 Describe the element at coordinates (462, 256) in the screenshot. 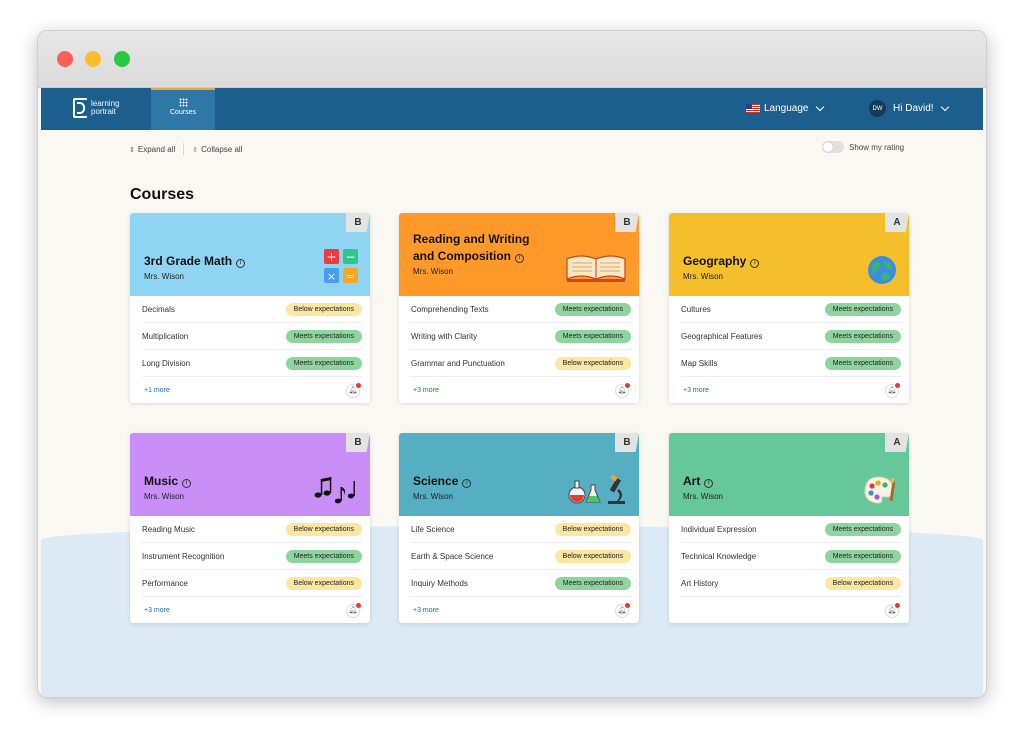

I see `course-title-line2: and Composition` at that location.